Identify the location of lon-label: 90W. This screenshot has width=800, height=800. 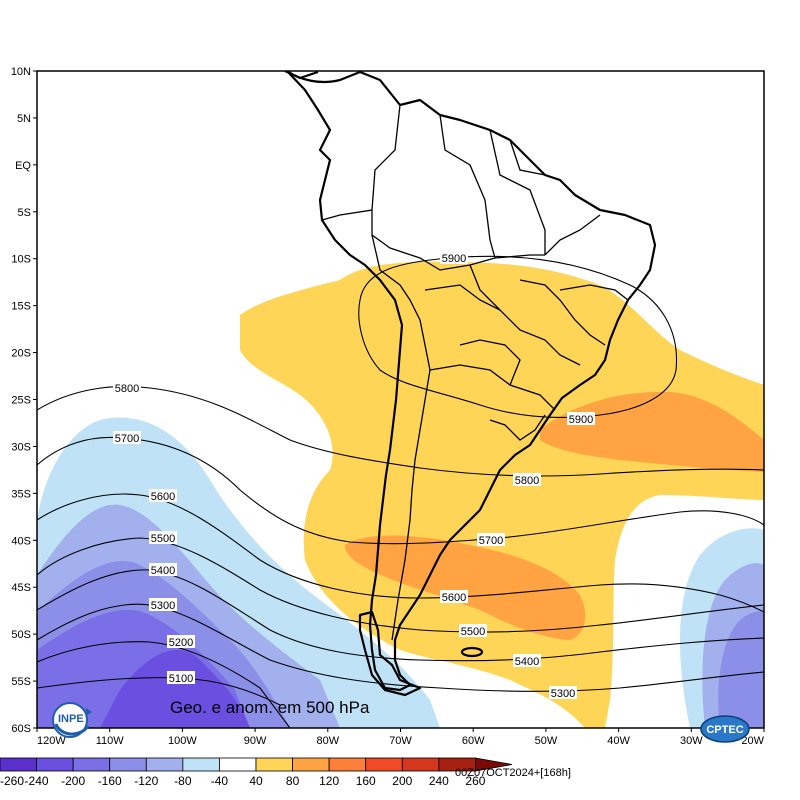
(255, 741).